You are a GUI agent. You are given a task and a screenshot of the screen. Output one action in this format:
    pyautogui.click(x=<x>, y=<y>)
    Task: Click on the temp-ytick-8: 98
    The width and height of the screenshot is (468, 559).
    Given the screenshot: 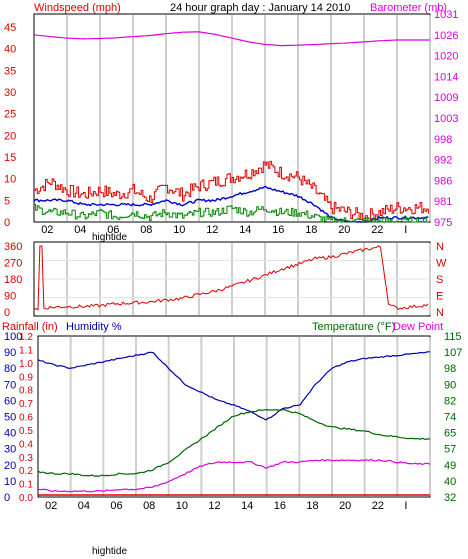 What is the action you would take?
    pyautogui.click(x=450, y=369)
    